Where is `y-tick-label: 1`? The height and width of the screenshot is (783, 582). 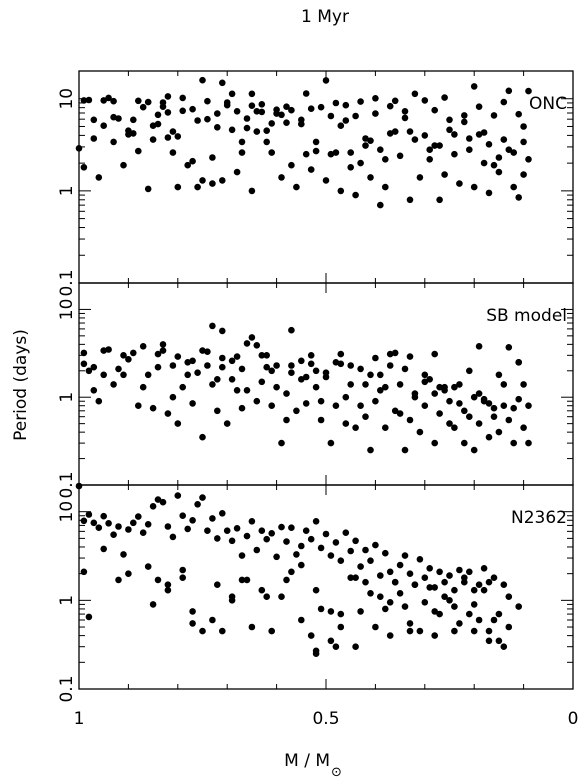 y-tick-label: 1 is located at coordinates (67, 397).